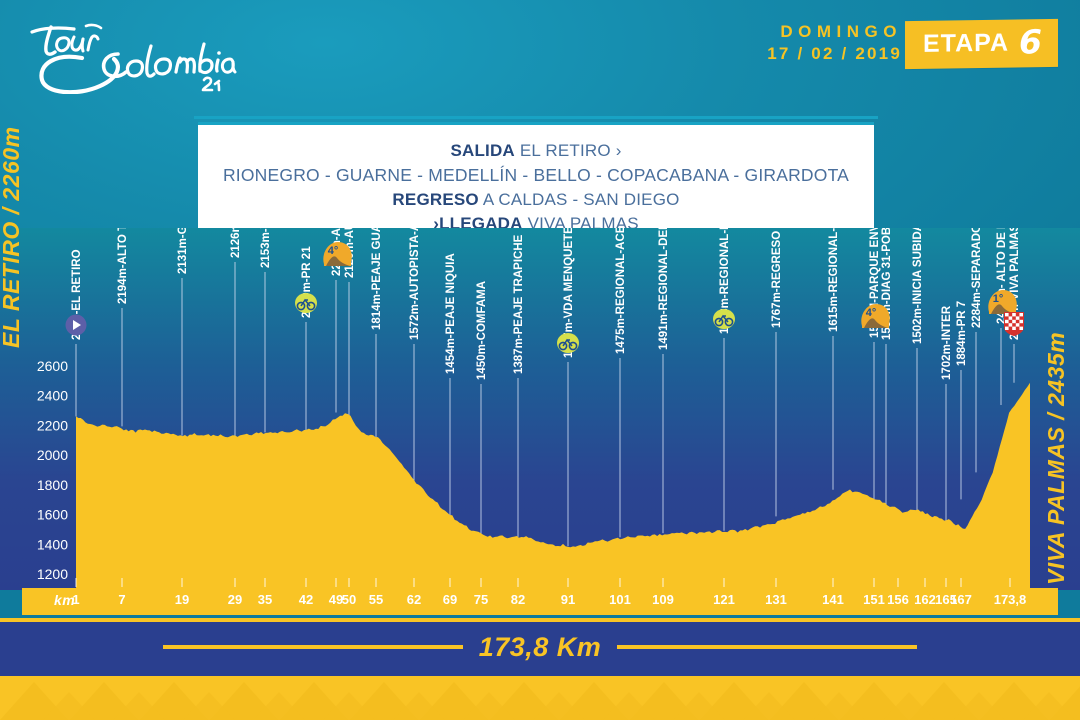  I want to click on stage-date: 17 / 02 / 2019, so click(834, 53).